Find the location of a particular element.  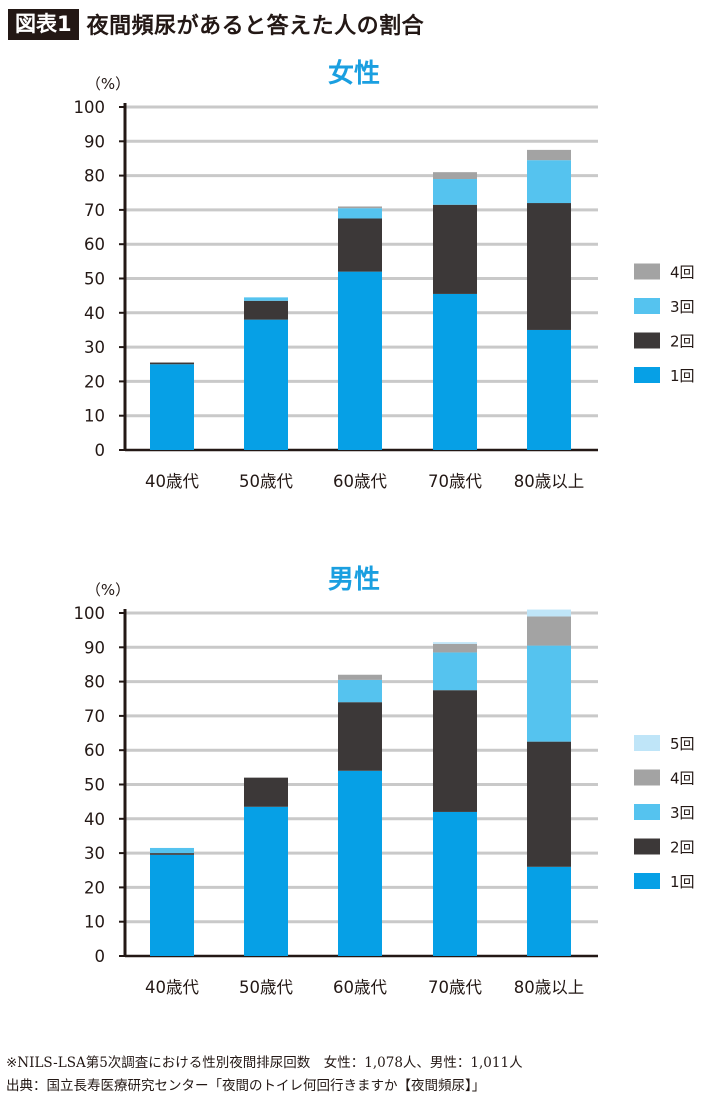

legend-swatch-5回 is located at coordinates (647, 743).